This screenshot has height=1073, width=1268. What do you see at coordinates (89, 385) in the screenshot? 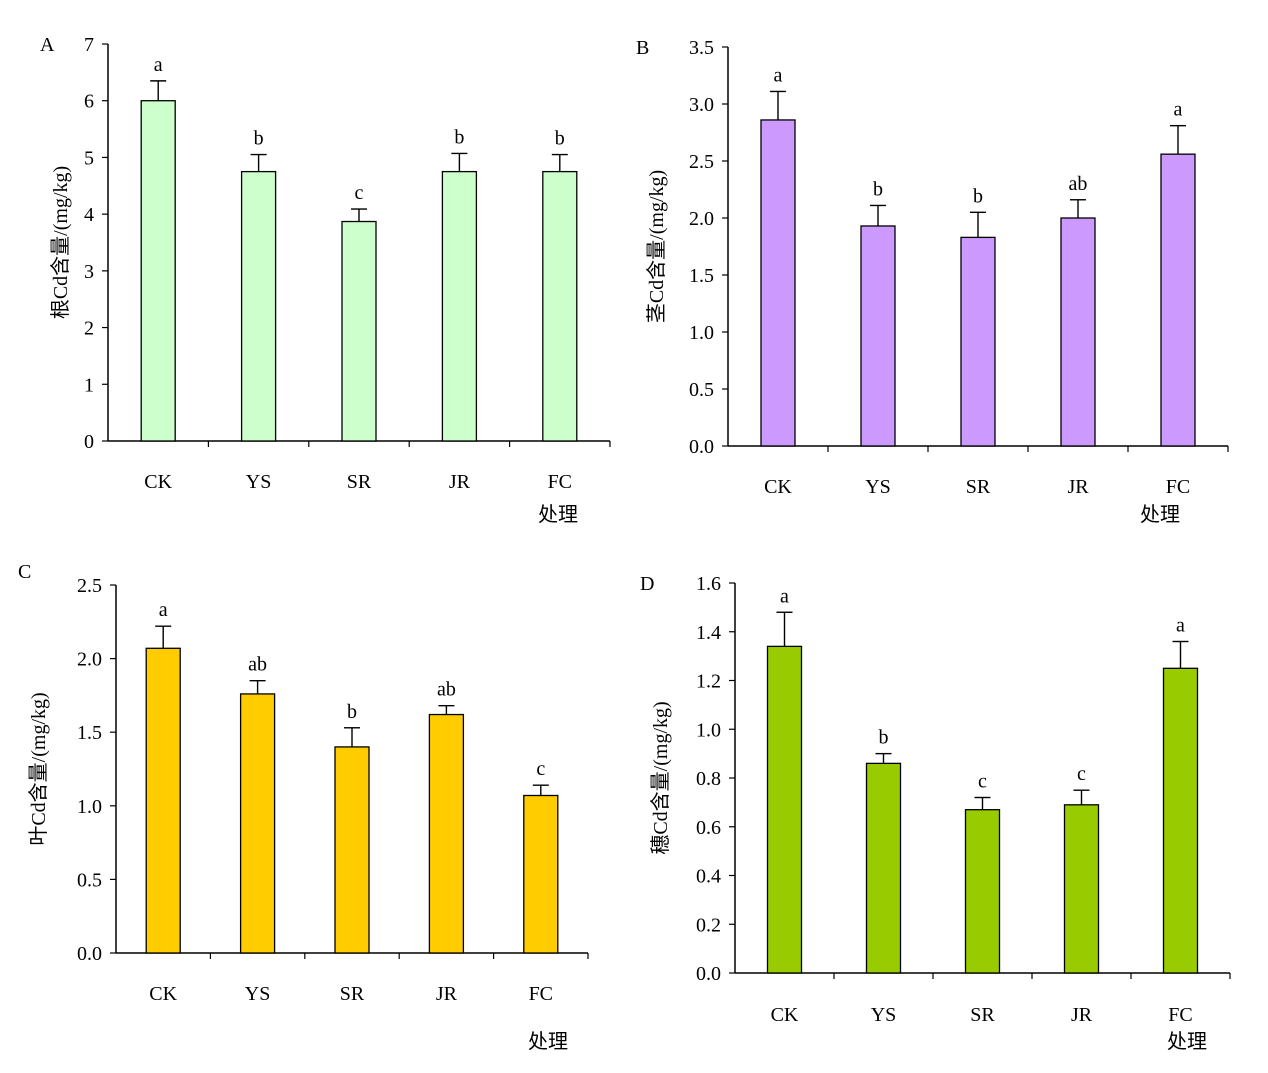
I see `y-tick-label: 1` at bounding box center [89, 385].